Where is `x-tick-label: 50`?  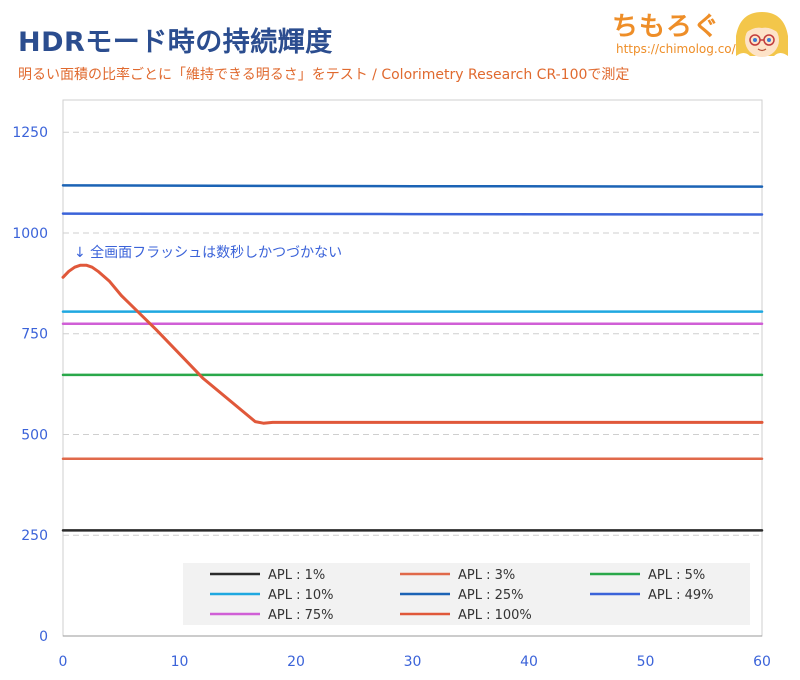 x-tick-label: 50 is located at coordinates (646, 662).